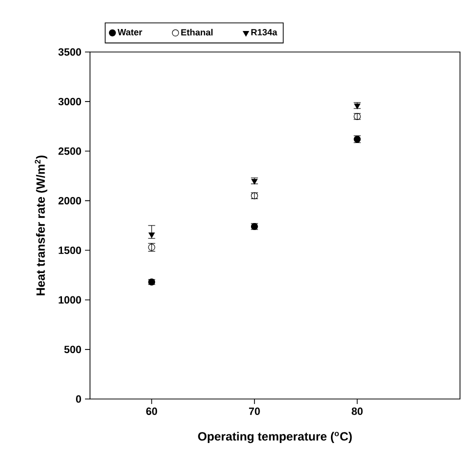  Describe the element at coordinates (41, 226) in the screenshot. I see `y-axis-title: Heat transfer rate (W/m$^{2}$)` at that location.